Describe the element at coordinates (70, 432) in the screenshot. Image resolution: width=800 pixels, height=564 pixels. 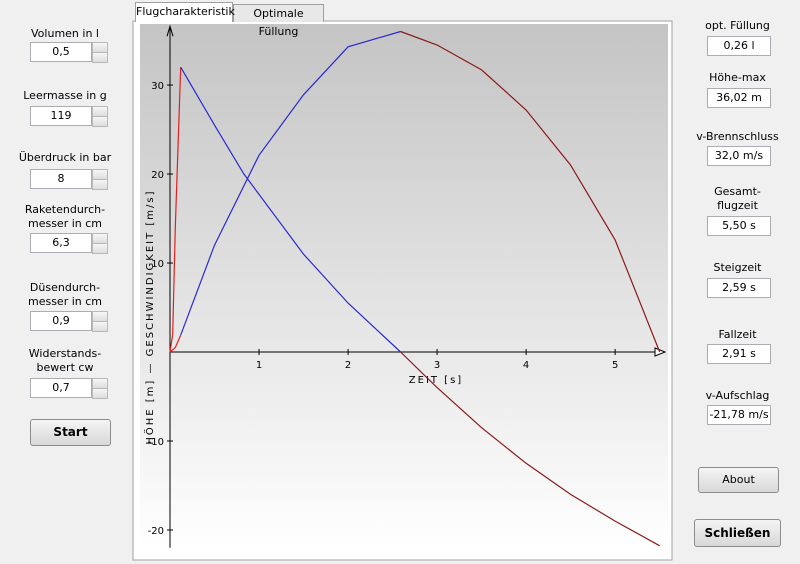
I see `start-button: Start` at that location.